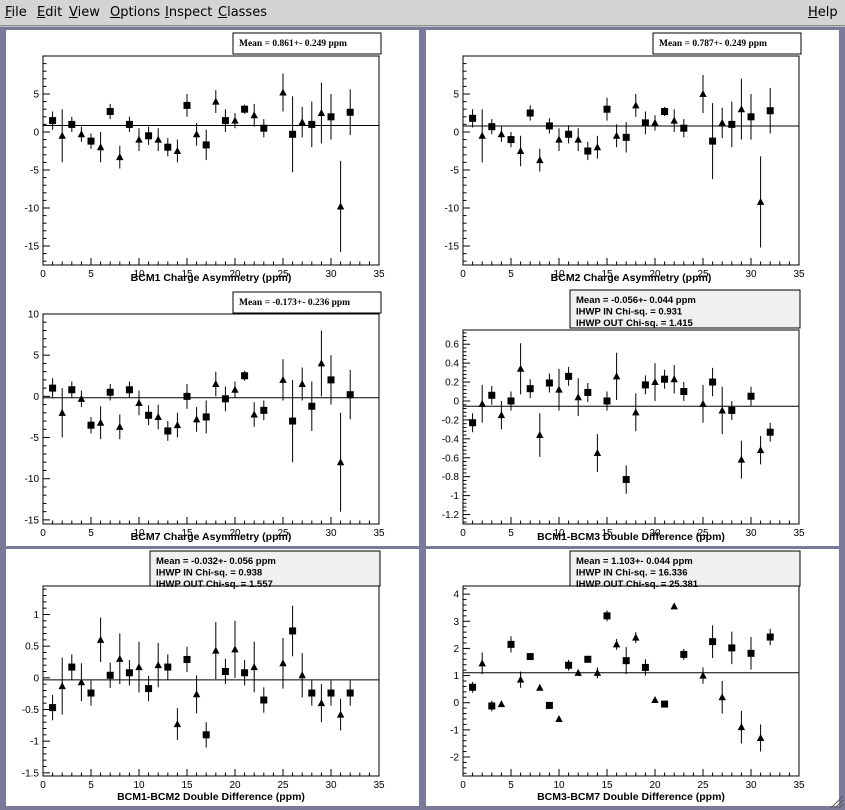 This screenshot has width=845, height=810. Describe the element at coordinates (34, 742) in the screenshot. I see `y-tick-label: -1` at that location.